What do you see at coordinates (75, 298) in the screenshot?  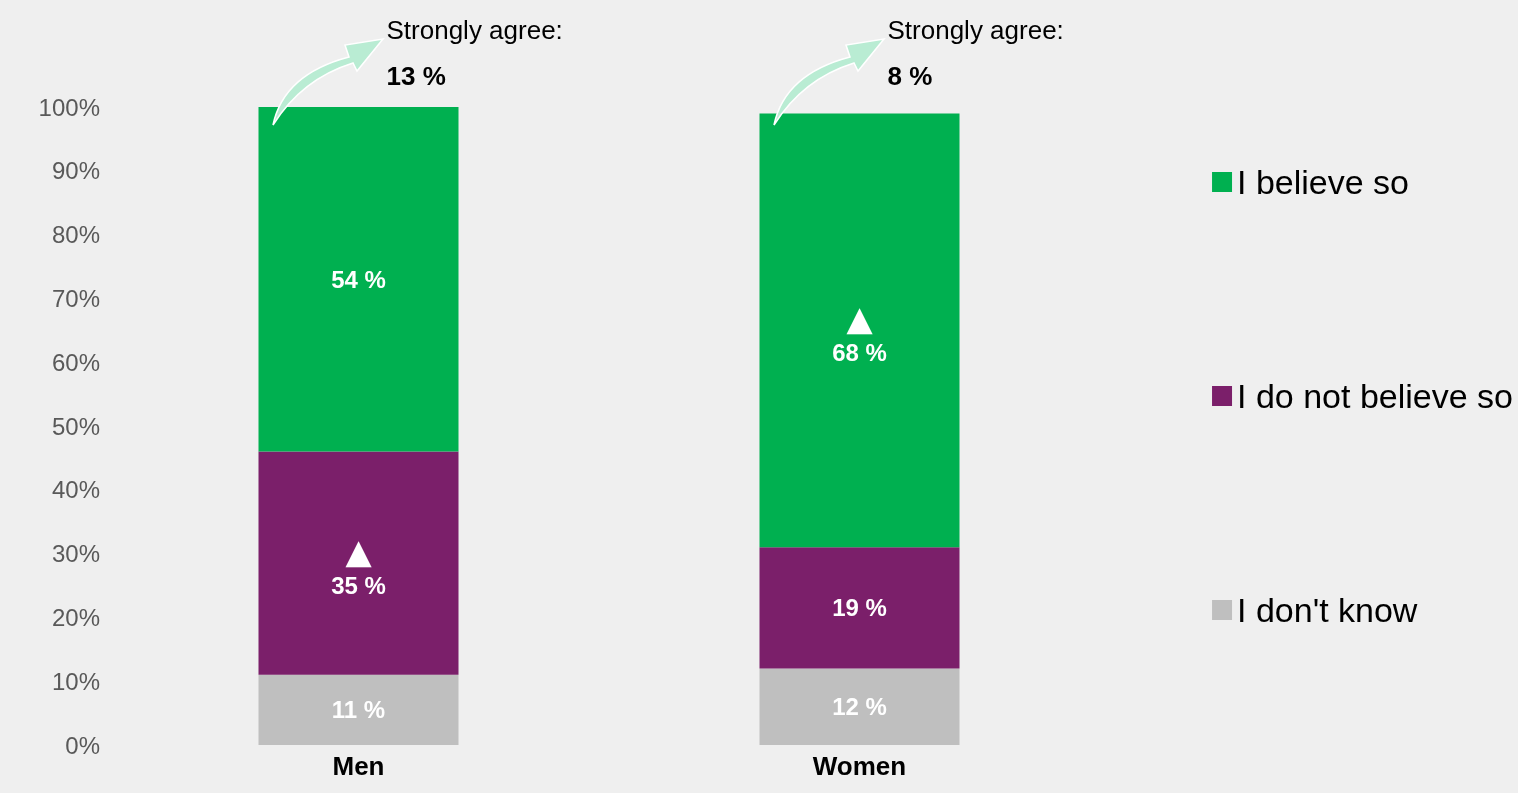 I see `y-tick-label: 70%` at bounding box center [75, 298].